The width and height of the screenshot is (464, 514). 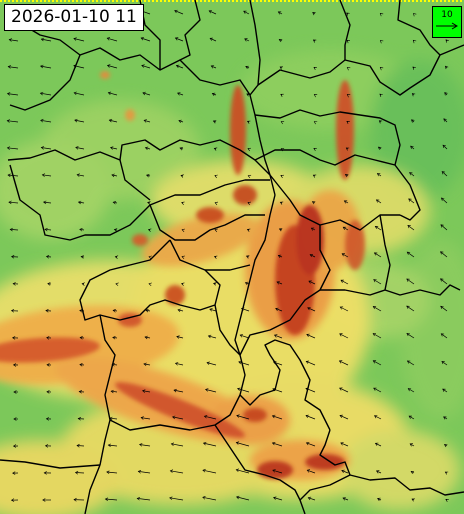 I want to click on timestamp-label: 2026-01-10 11, so click(x=74, y=17).